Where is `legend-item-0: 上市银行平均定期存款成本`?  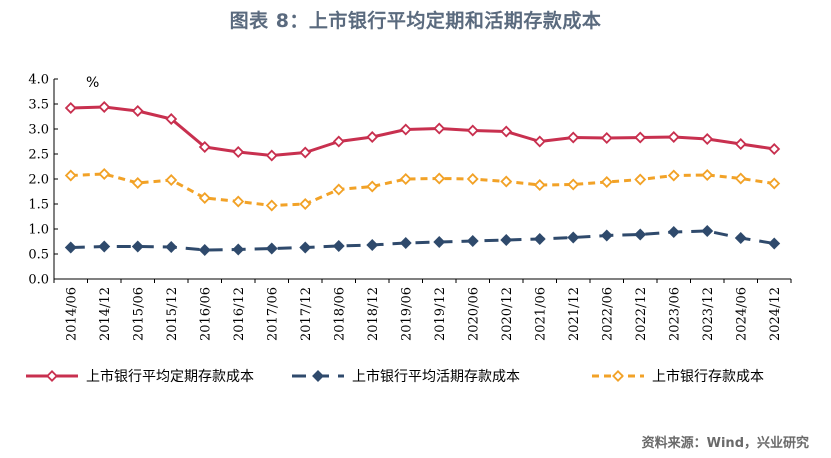
legend-item-0: 上市银行平均定期存款成本 is located at coordinates (140, 376).